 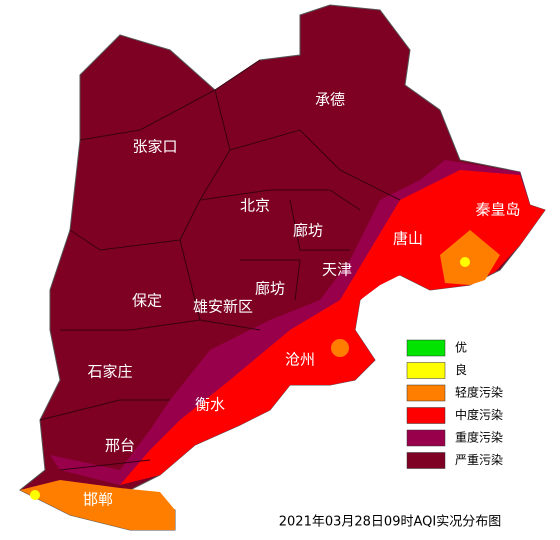 I want to click on legend-label: 重度污染, so click(x=479, y=437).